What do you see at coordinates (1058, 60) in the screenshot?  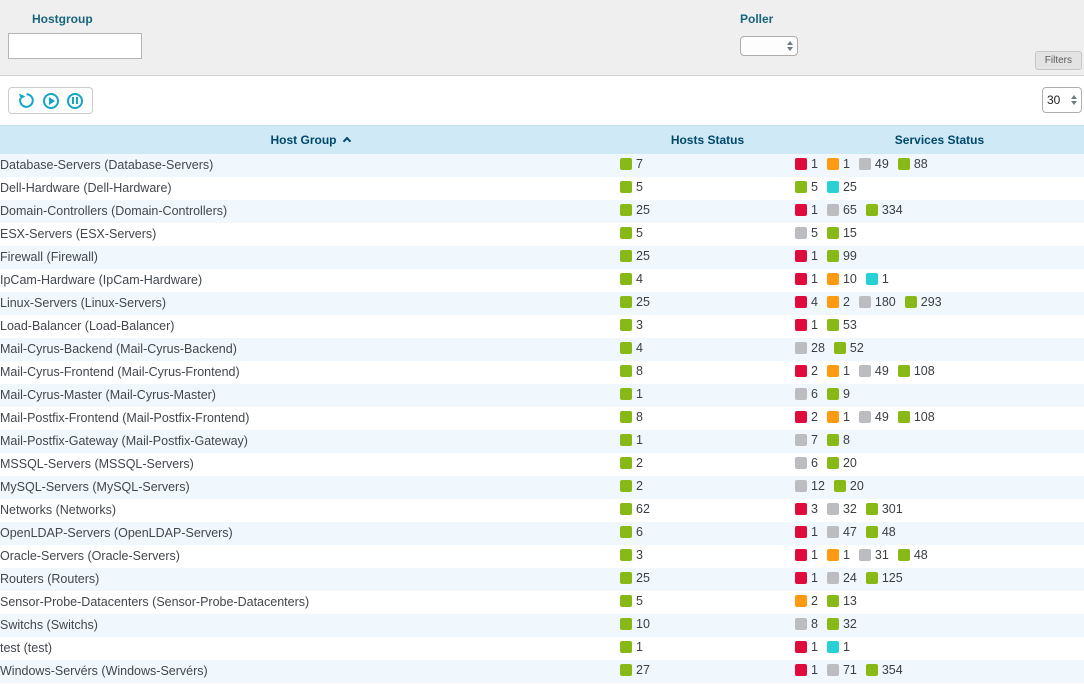 I see `filters-button: Filters` at bounding box center [1058, 60].